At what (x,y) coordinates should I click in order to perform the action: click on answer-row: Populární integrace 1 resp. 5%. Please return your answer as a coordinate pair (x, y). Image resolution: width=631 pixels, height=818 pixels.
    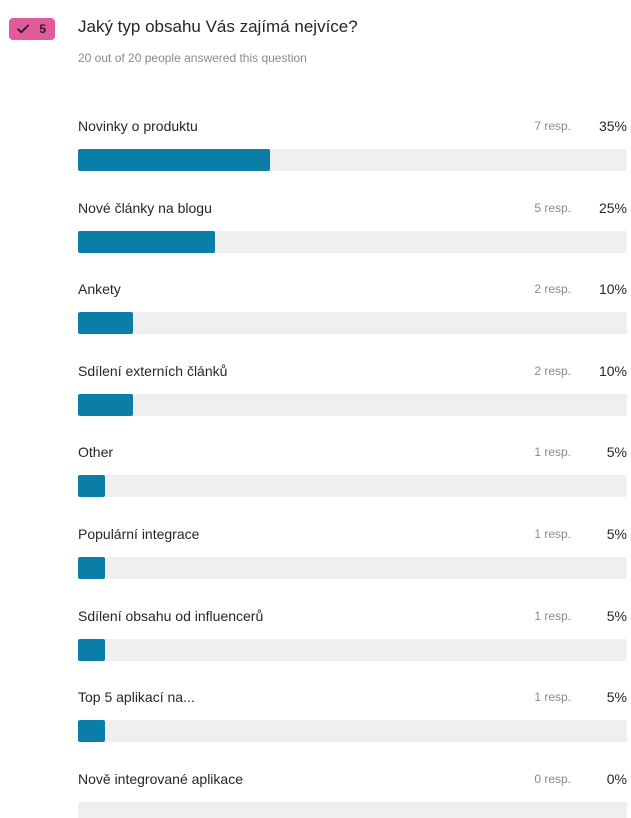
    Looking at the image, I should click on (353, 566).